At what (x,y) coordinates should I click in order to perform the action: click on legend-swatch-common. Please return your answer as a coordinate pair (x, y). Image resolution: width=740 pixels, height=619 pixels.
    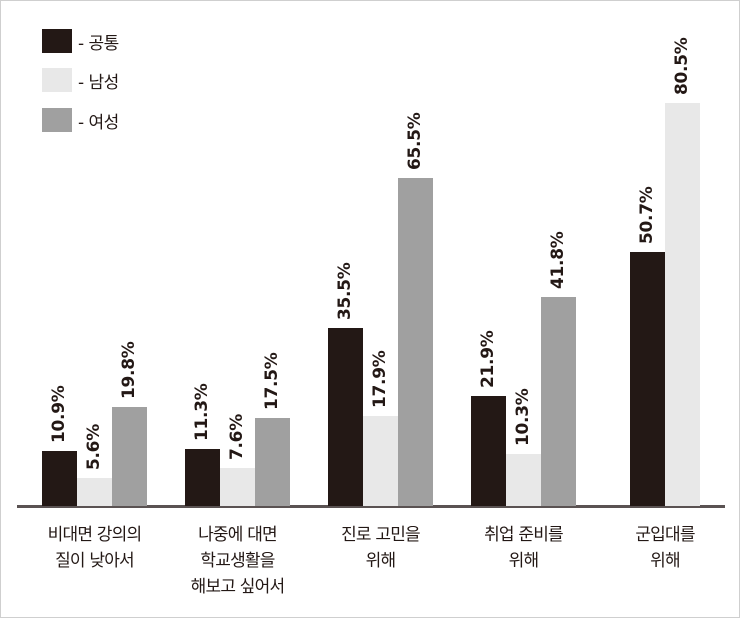
    Looking at the image, I should click on (57, 41).